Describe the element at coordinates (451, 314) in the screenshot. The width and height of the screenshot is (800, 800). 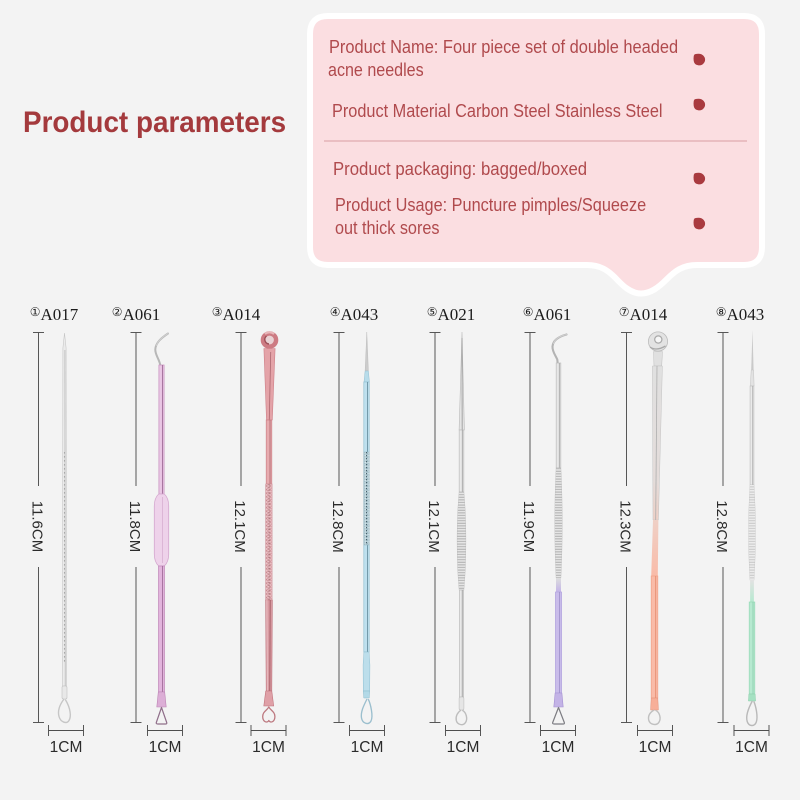
I see `svg-text: ⑤A021` at that location.